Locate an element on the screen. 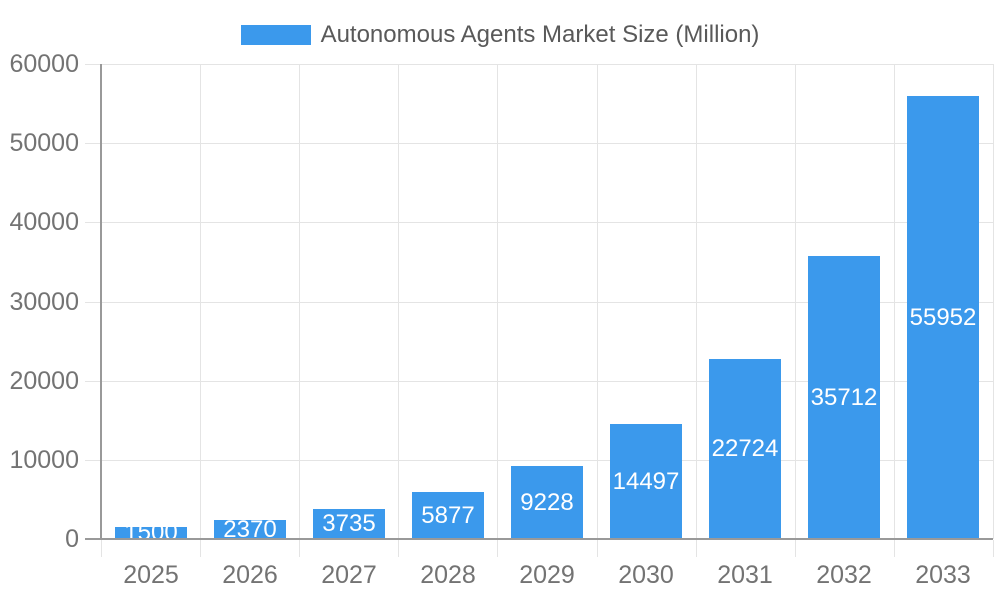  bar-value-label: 3735 is located at coordinates (349, 523).